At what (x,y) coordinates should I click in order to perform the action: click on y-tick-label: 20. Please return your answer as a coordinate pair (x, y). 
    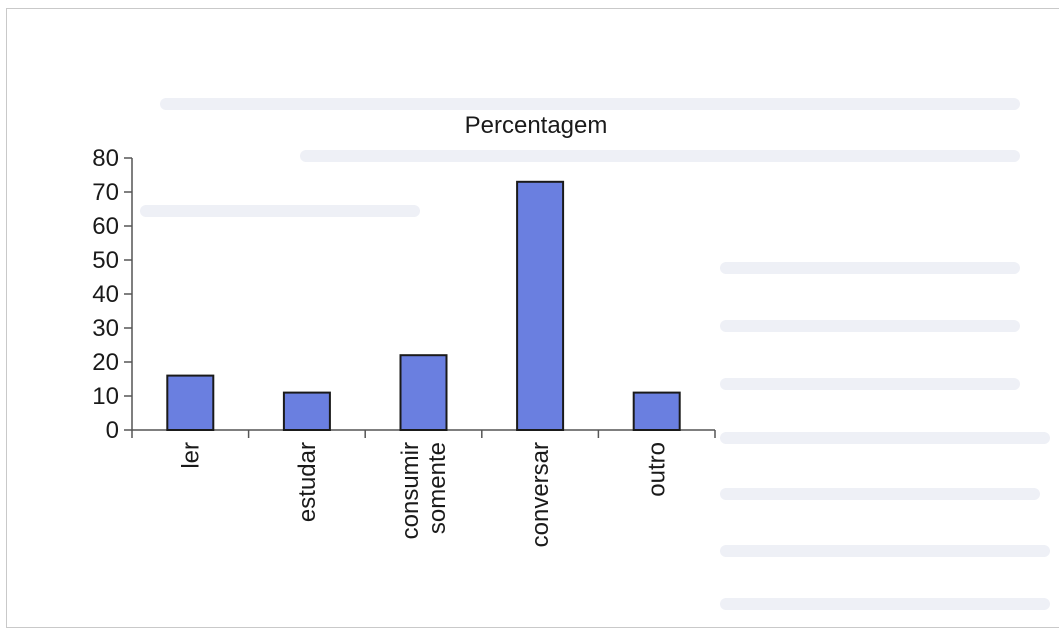
    Looking at the image, I should click on (105, 362).